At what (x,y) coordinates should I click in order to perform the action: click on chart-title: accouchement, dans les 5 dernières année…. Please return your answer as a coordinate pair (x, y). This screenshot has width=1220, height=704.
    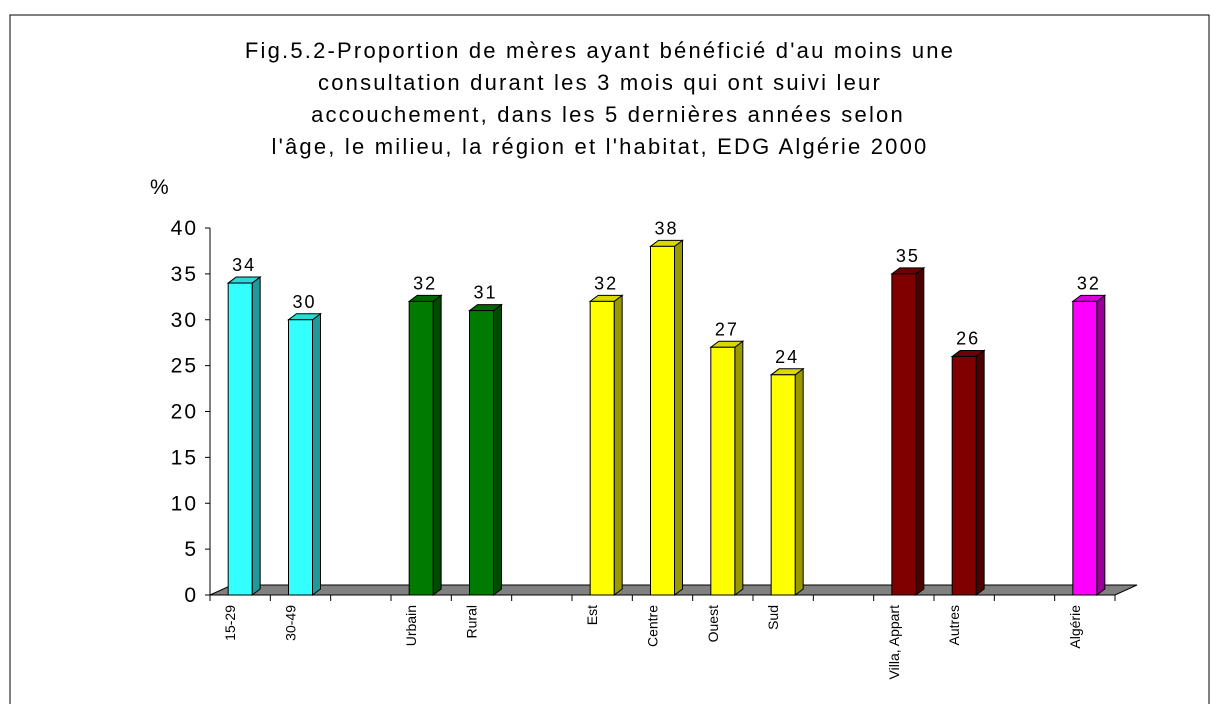
    Looking at the image, I should click on (608, 114).